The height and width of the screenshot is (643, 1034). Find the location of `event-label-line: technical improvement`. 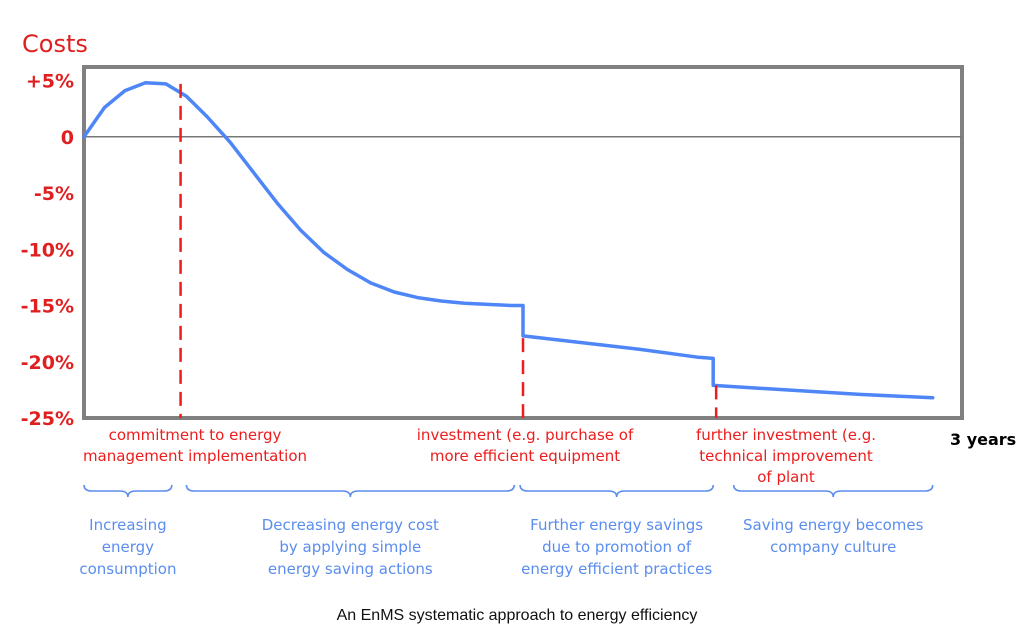

event-label-line: technical improvement is located at coordinates (786, 456).